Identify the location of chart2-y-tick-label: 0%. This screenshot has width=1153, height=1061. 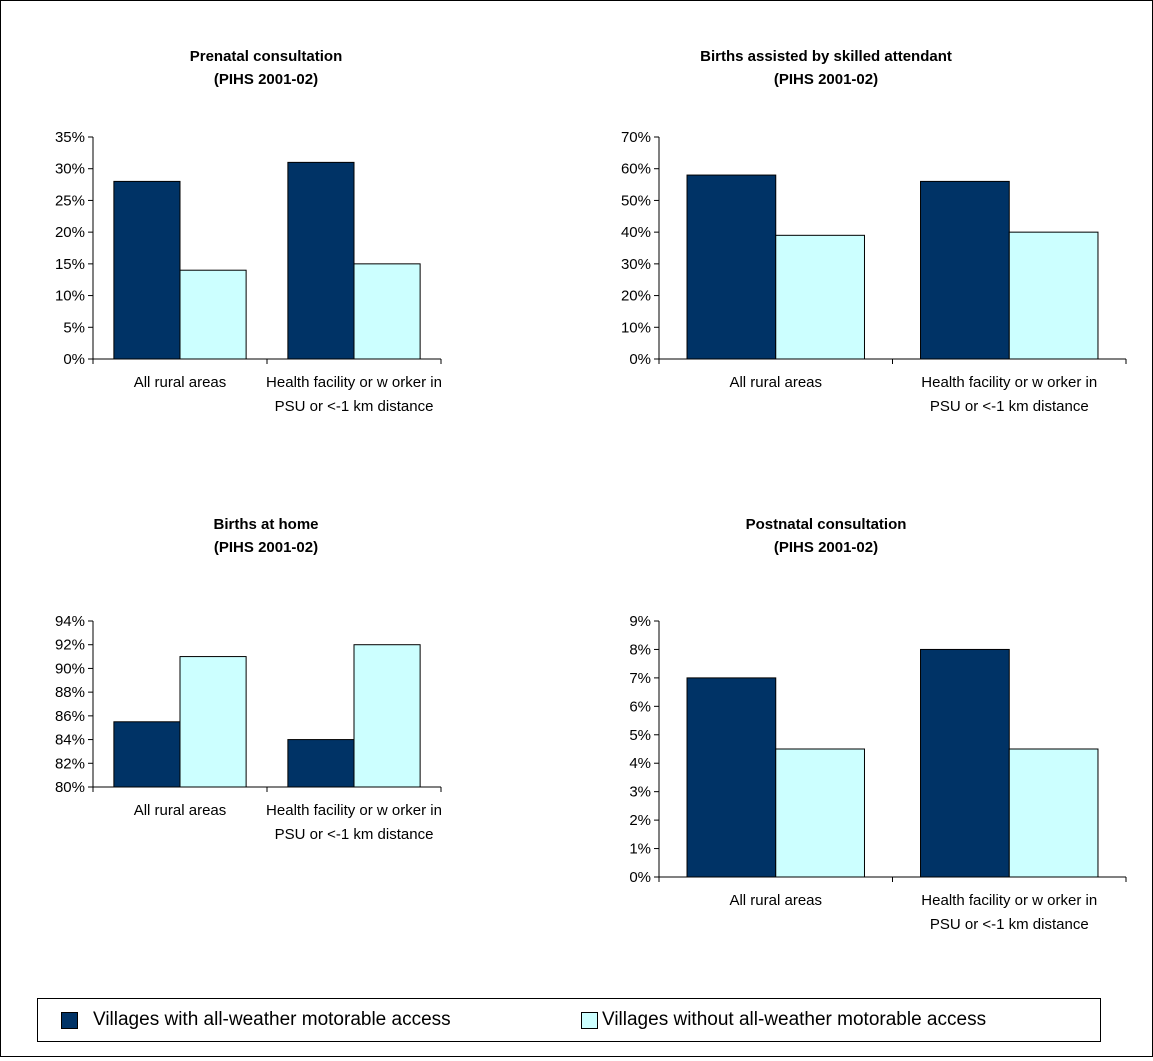
(640, 359).